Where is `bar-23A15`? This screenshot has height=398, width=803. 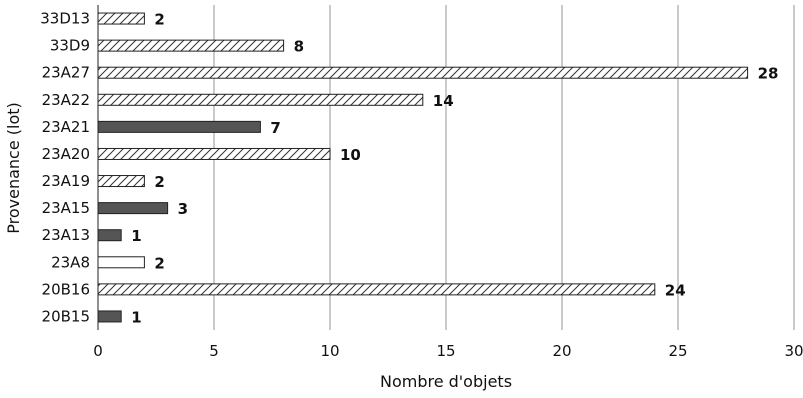
bar-23A15 is located at coordinates (133, 208).